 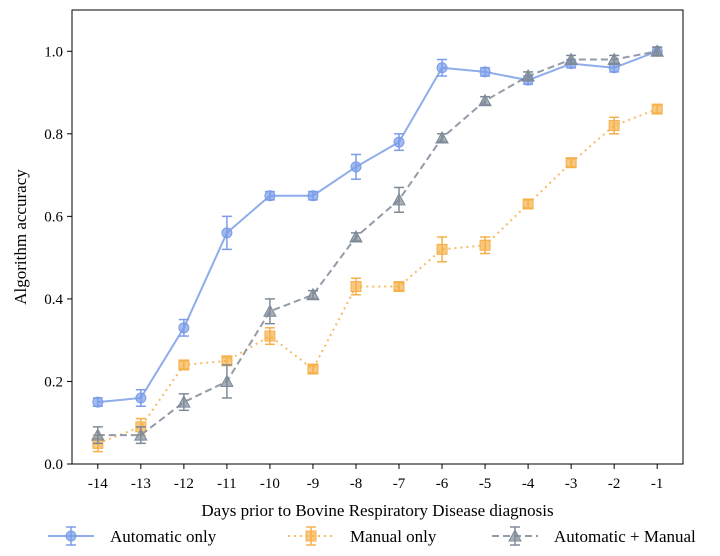 What do you see at coordinates (356, 484) in the screenshot?
I see `x-tick-label: -8` at bounding box center [356, 484].